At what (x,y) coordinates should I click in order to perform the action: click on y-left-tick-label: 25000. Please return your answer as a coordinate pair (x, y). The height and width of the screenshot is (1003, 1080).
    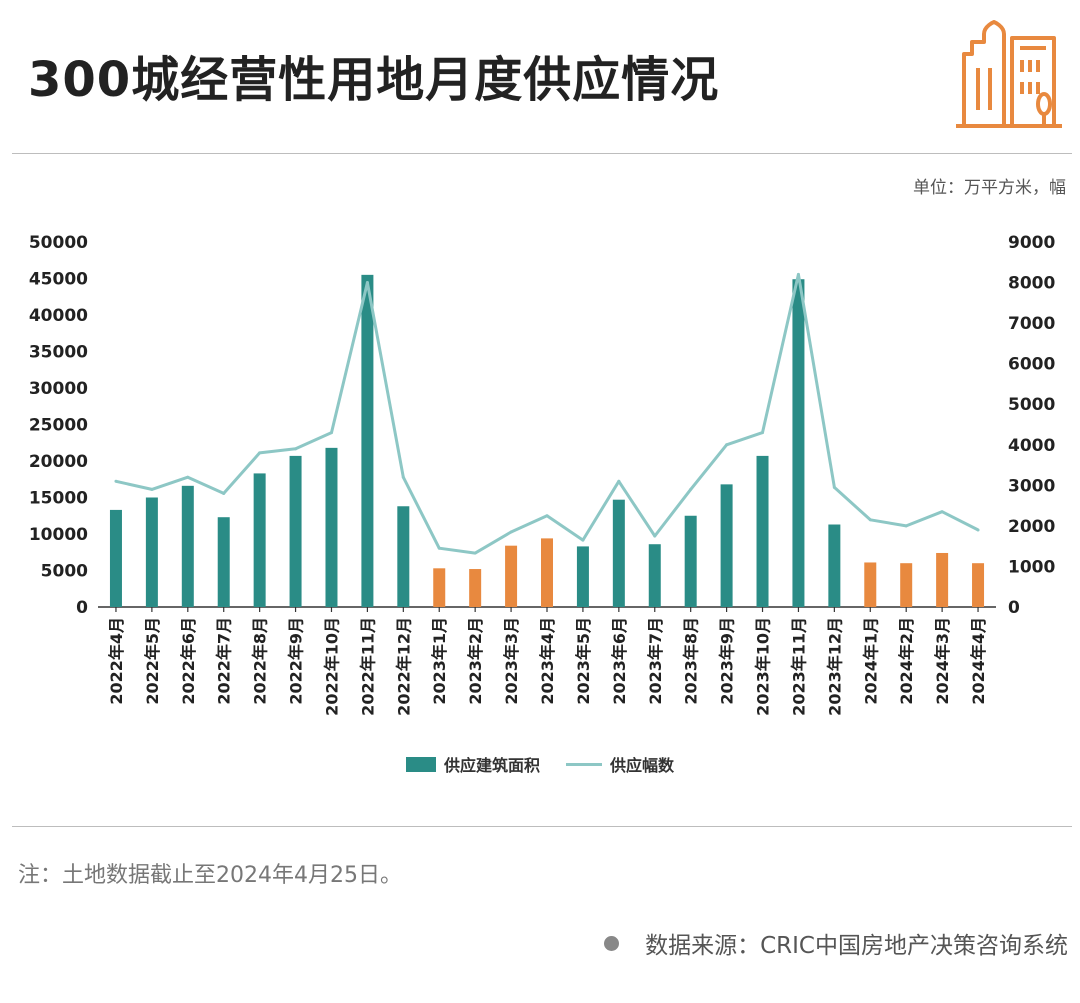
    Looking at the image, I should click on (58, 426).